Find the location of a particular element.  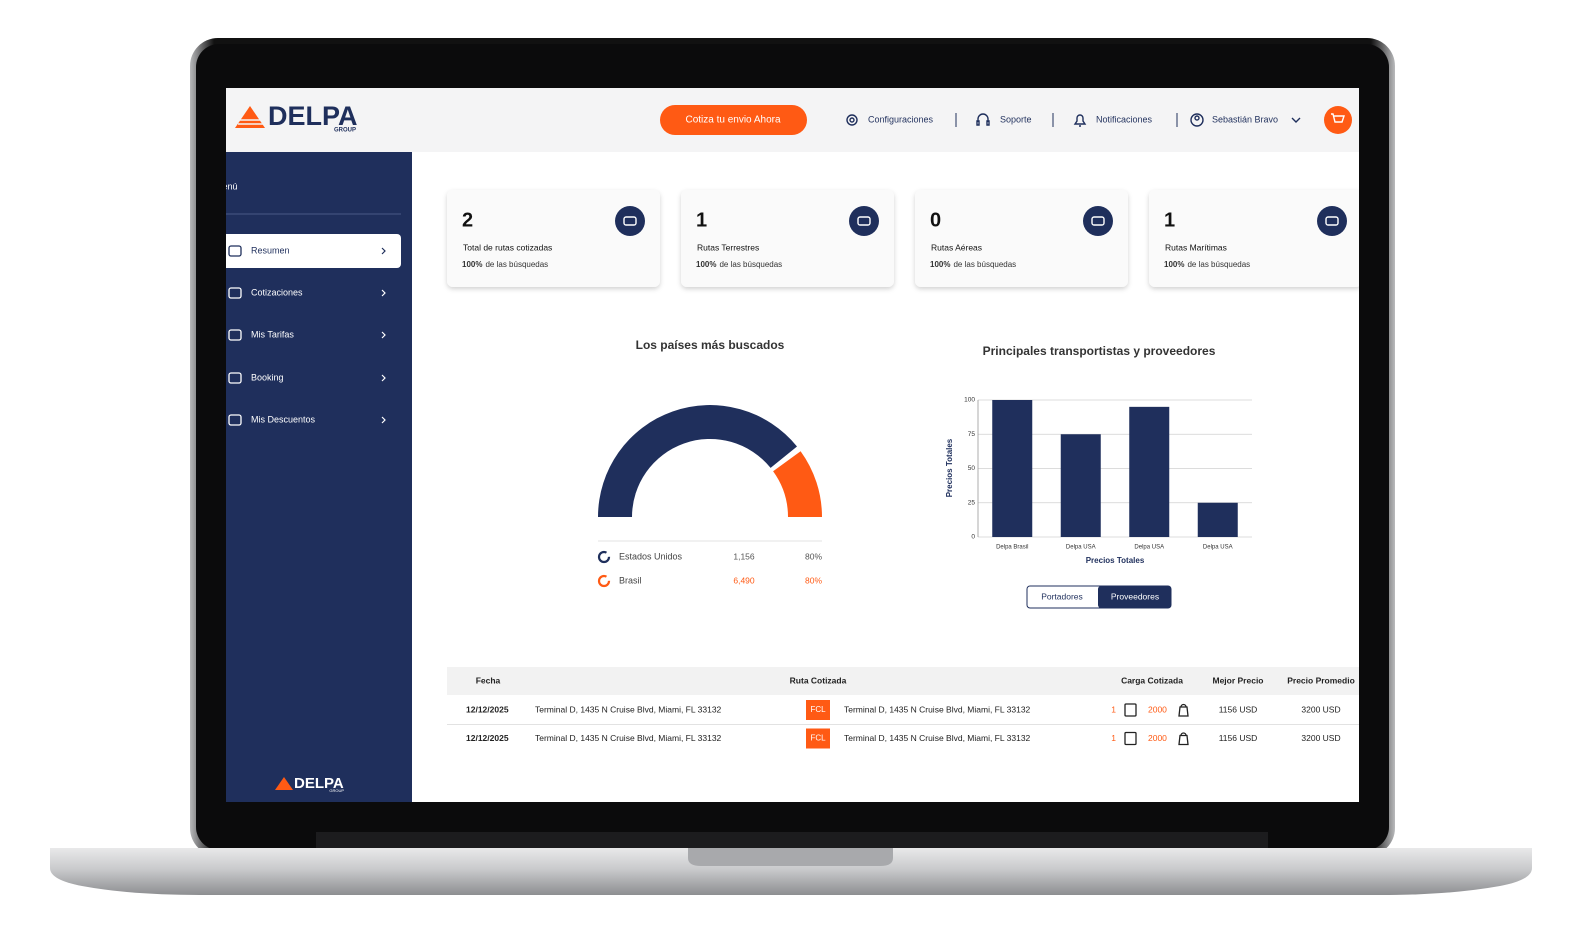

cart-button is located at coordinates (1338, 120).